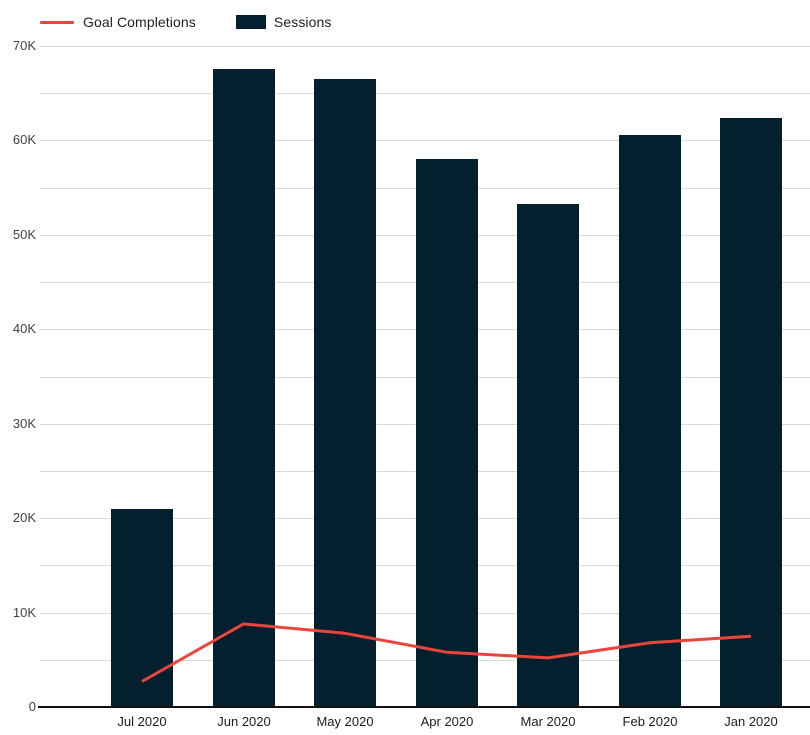  What do you see at coordinates (751, 412) in the screenshot?
I see `bar-sessions-jan-2020` at bounding box center [751, 412].